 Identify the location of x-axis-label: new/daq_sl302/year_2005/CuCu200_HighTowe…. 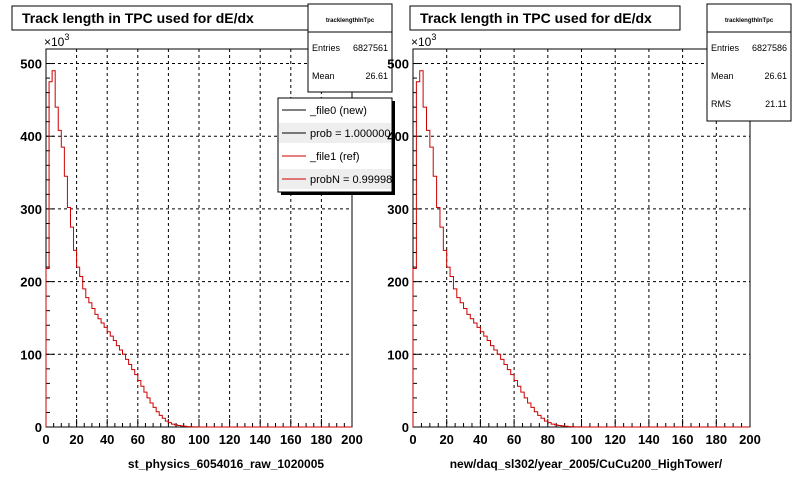
(586, 464).